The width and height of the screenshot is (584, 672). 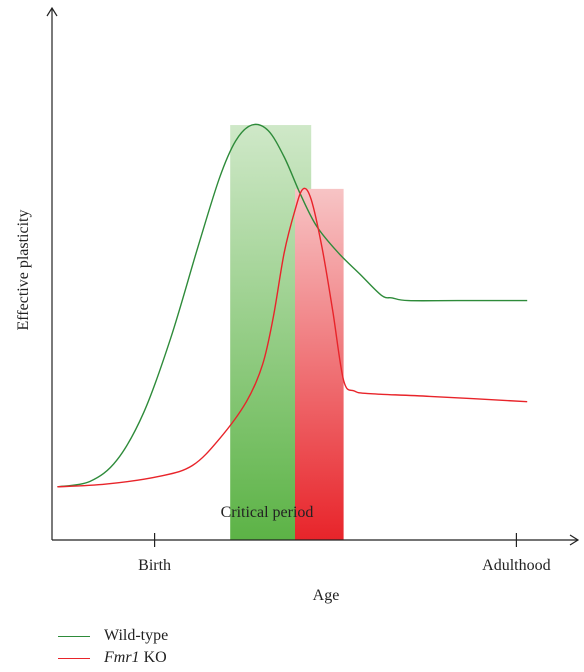 I want to click on legend: Wild-type Fmr1 KO, so click(x=113, y=647).